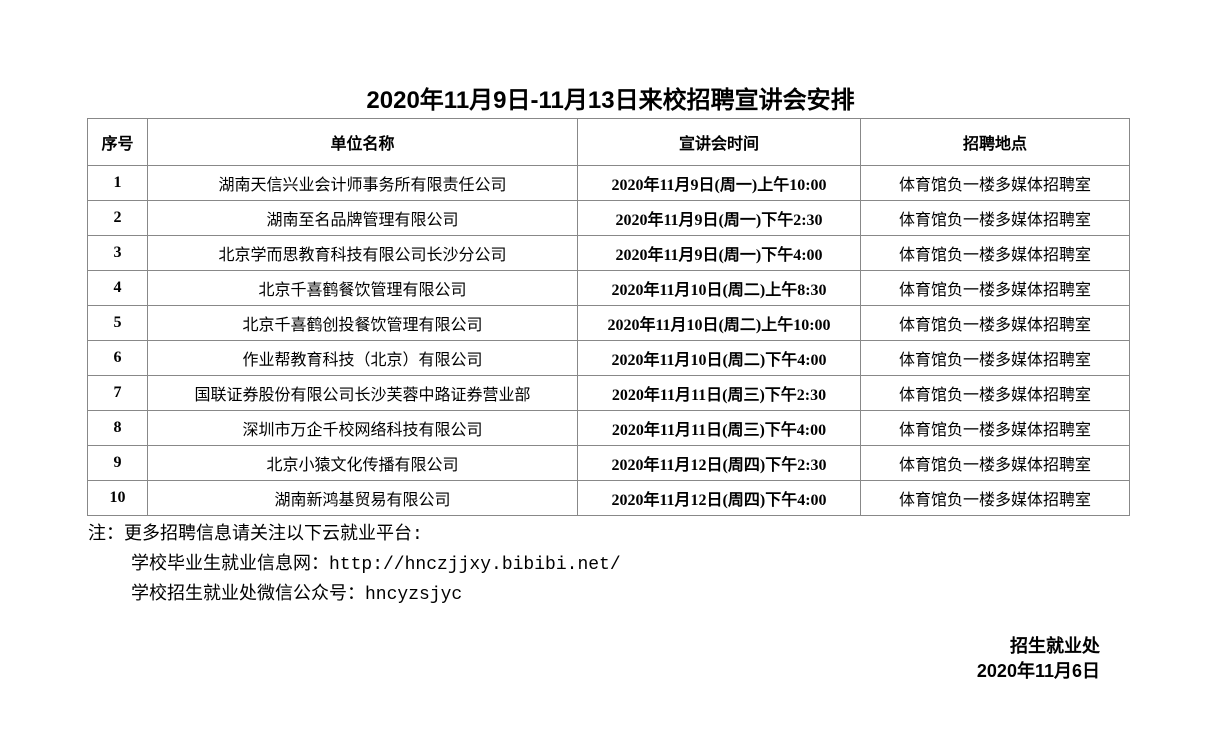  What do you see at coordinates (719, 253) in the screenshot?
I see `session-time: 2020年11月9日(周一)下午4:00` at bounding box center [719, 253].